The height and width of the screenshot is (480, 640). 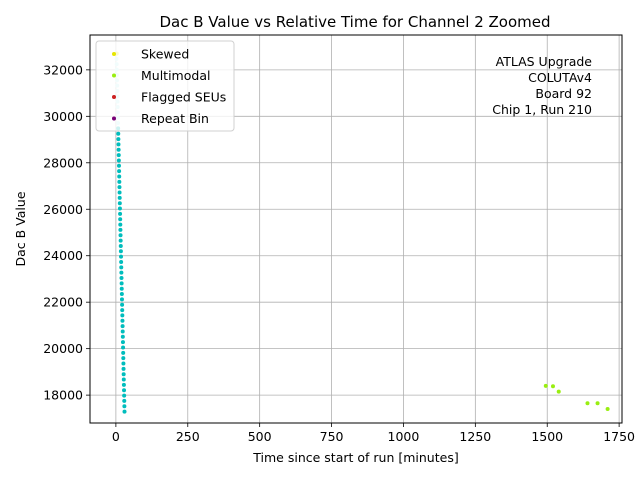 I want to click on legend-label: Flagged SEUs, so click(x=183, y=97).